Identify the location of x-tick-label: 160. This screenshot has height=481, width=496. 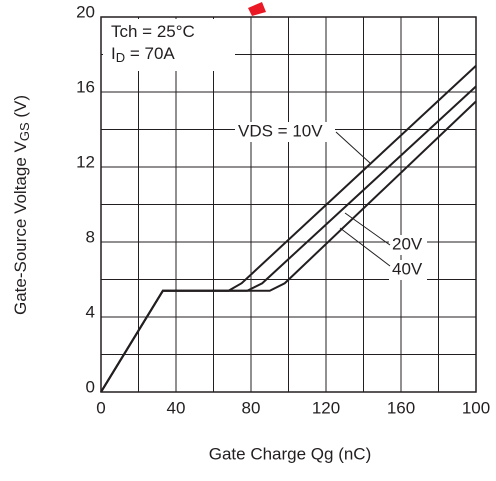
(401, 407).